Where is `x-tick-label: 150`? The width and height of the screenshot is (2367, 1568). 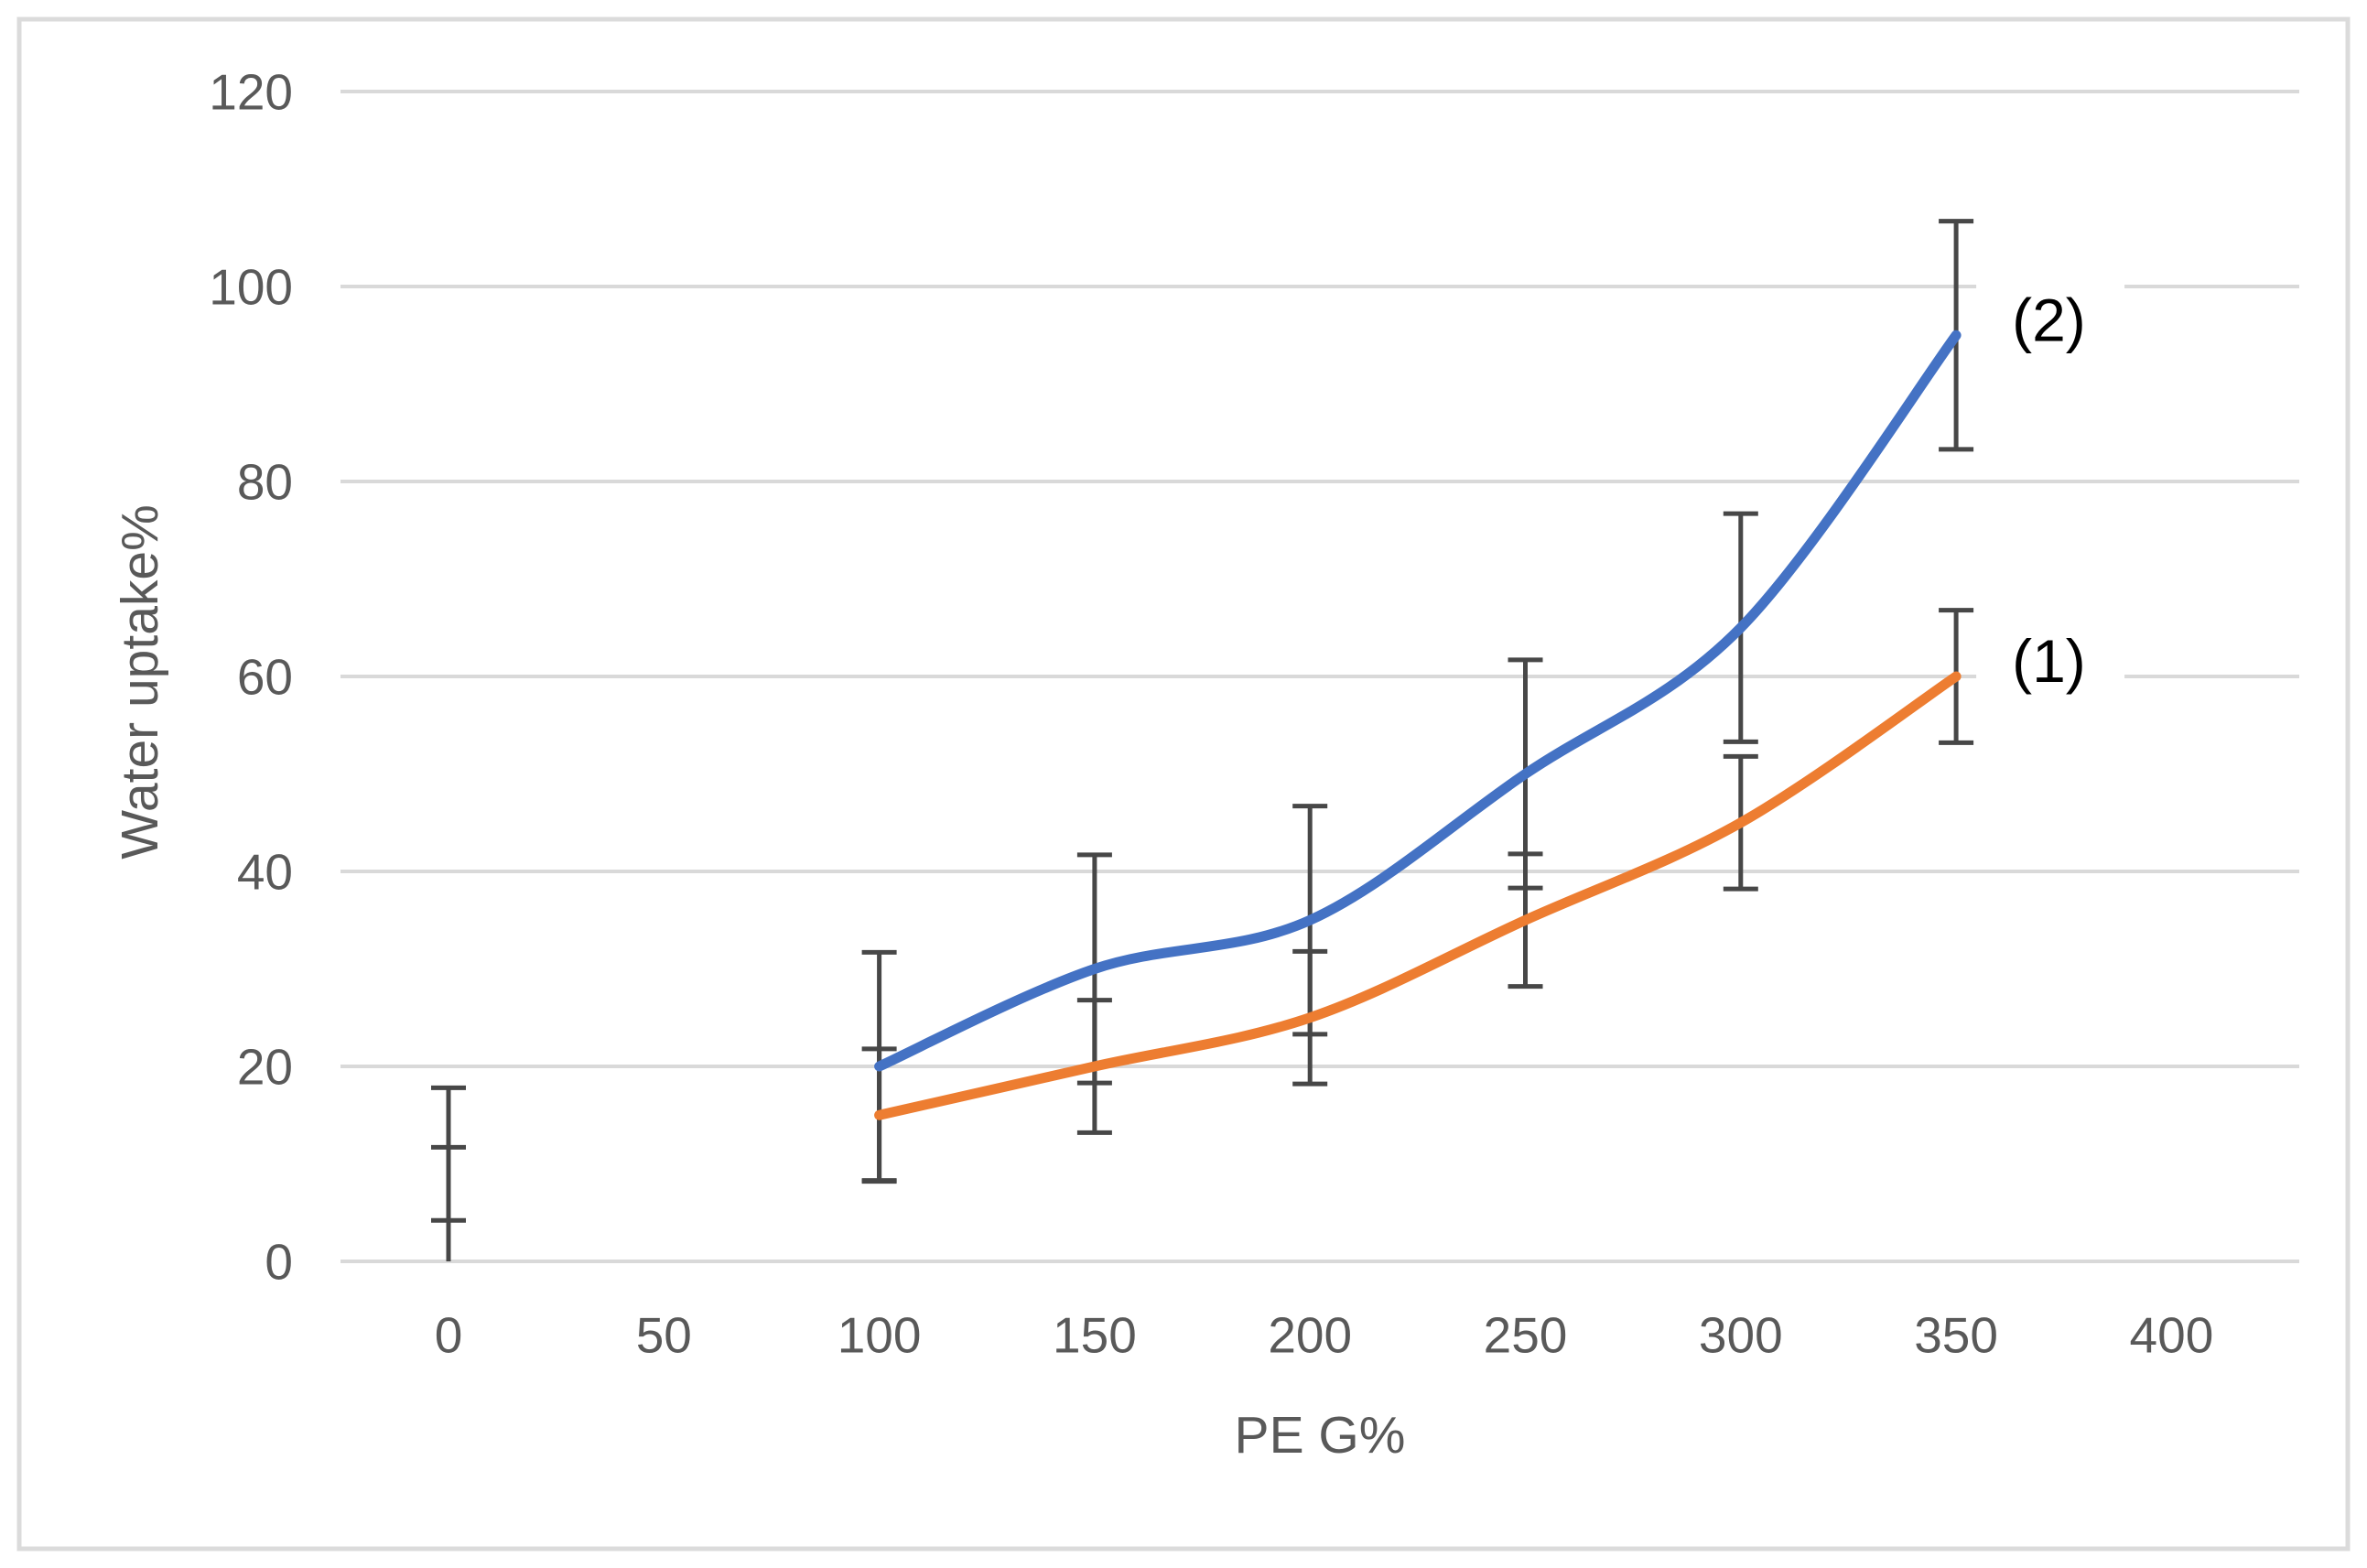
x-tick-label: 150 is located at coordinates (1095, 1335).